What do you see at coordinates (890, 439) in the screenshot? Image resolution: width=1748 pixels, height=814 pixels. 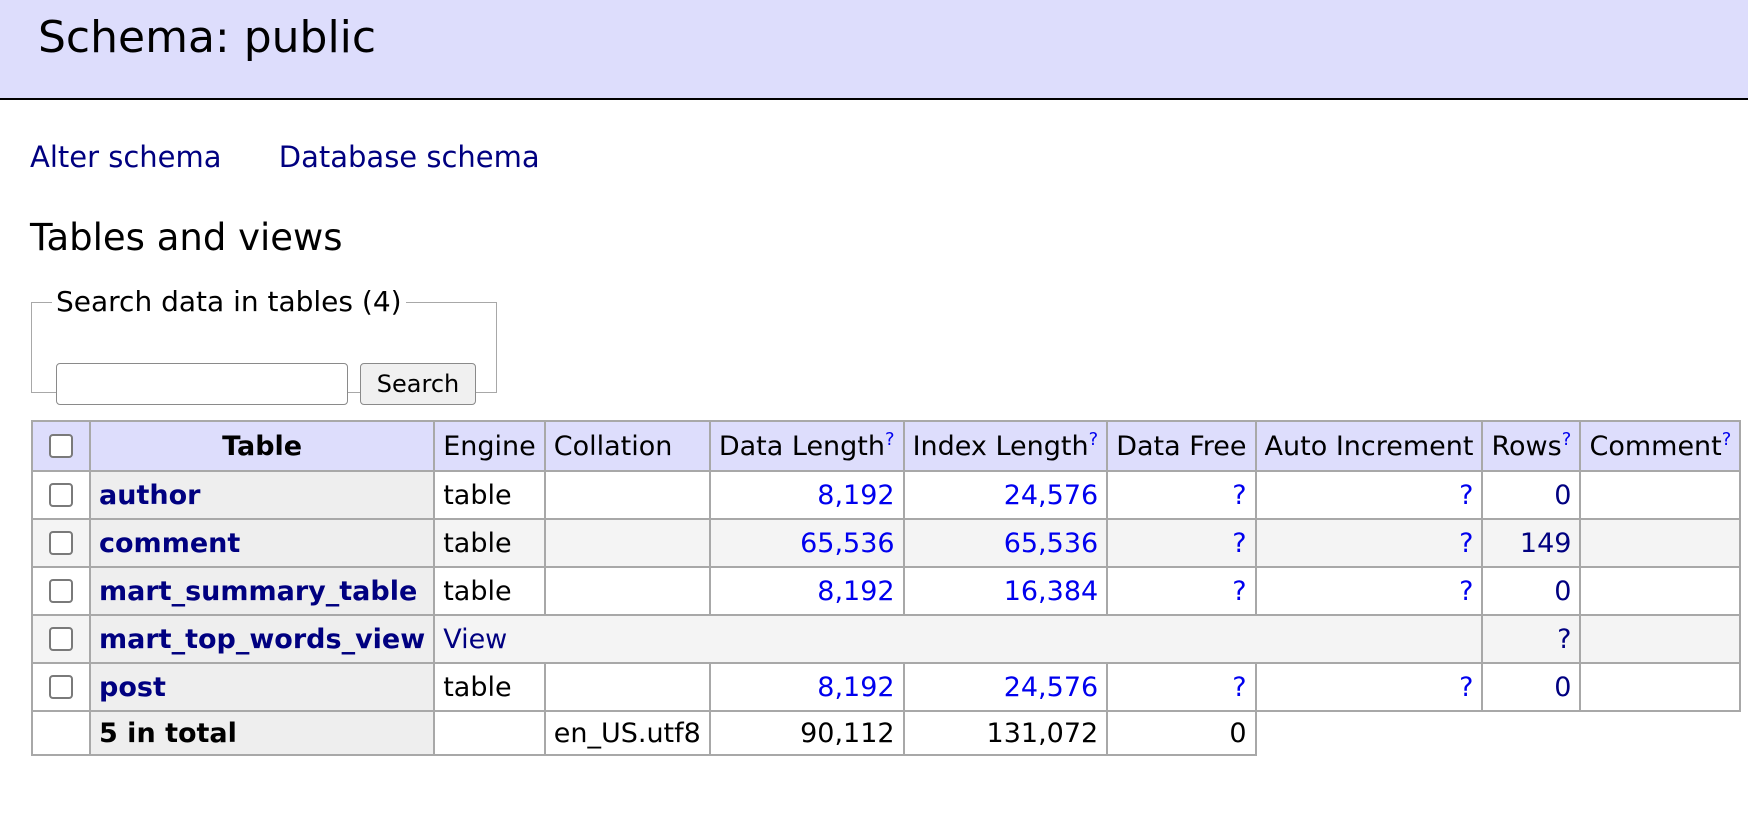 I see `data-length-help-link: ?` at bounding box center [890, 439].